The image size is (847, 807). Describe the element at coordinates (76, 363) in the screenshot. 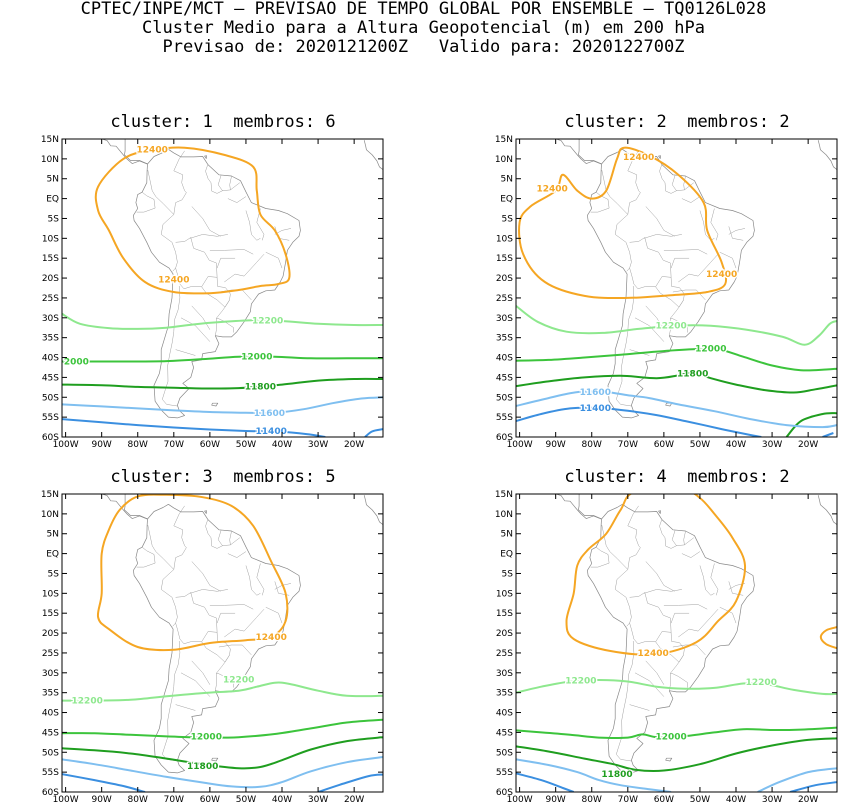

I see `contour-label: 2000` at that location.